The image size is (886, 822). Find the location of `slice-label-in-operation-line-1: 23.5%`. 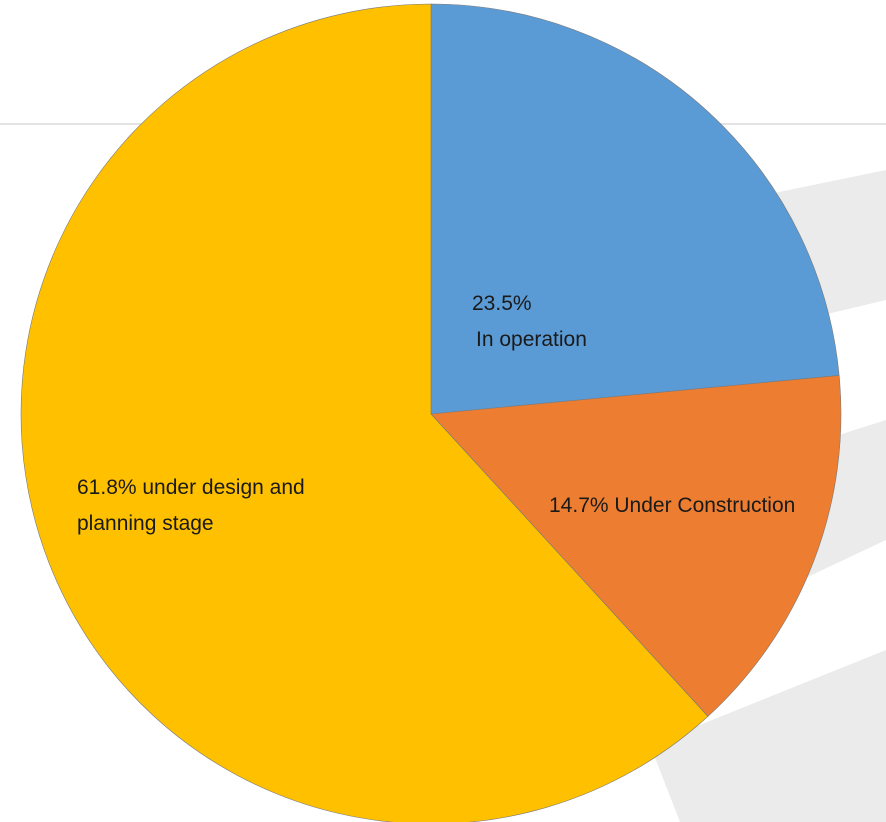

slice-label-in-operation-line-1: 23.5% is located at coordinates (502, 303).